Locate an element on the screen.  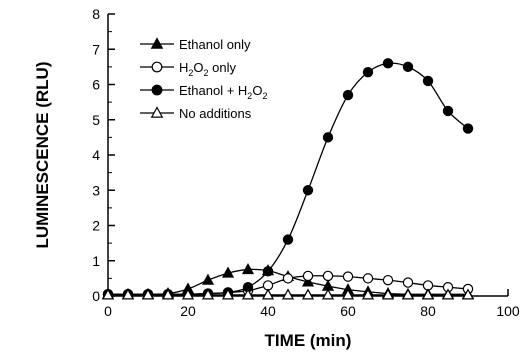
x-tick-label: 40 is located at coordinates (268, 311).